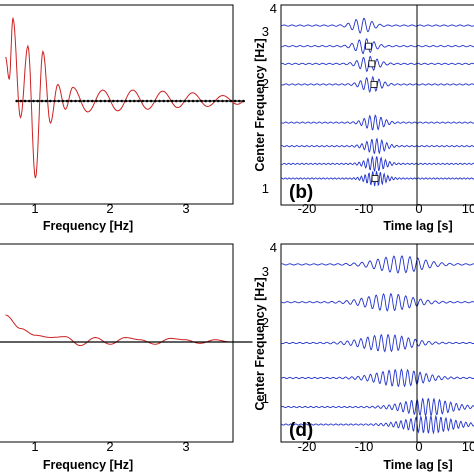 This screenshot has height=474, width=474. What do you see at coordinates (273, 247) in the screenshot?
I see `panel-d-ytick: 4` at bounding box center [273, 247].